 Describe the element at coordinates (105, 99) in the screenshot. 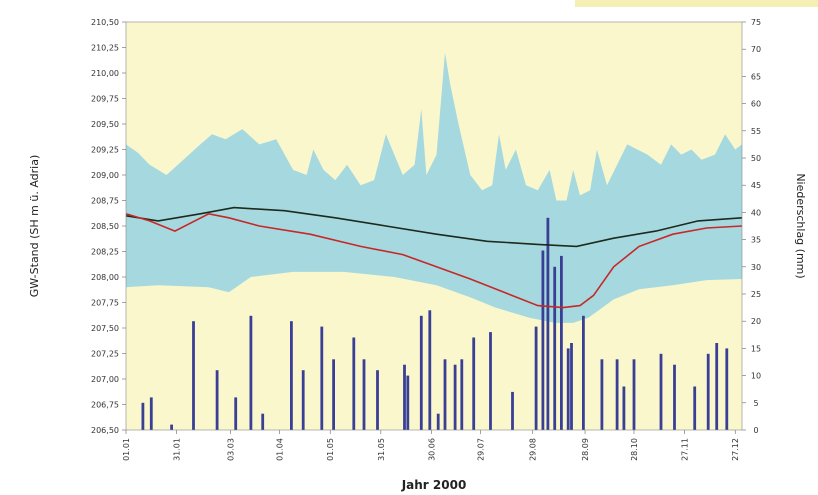

I see `left-tick-label: 209,75` at that location.